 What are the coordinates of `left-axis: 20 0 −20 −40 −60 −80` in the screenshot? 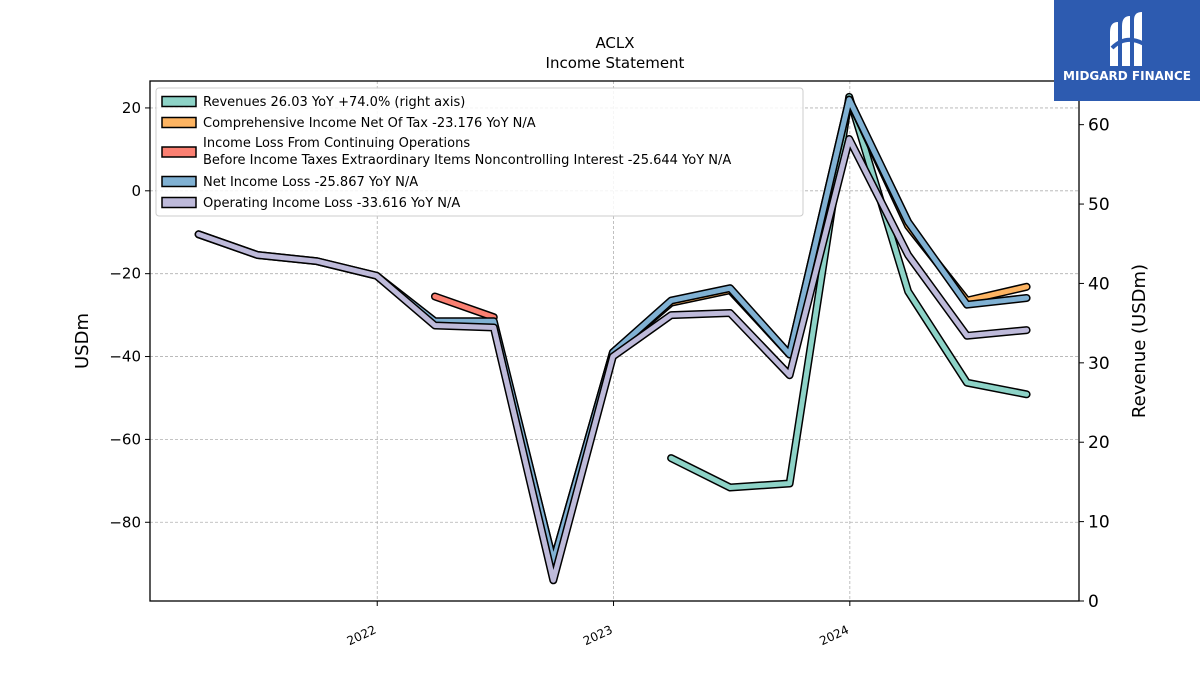 It's located at (129, 315).